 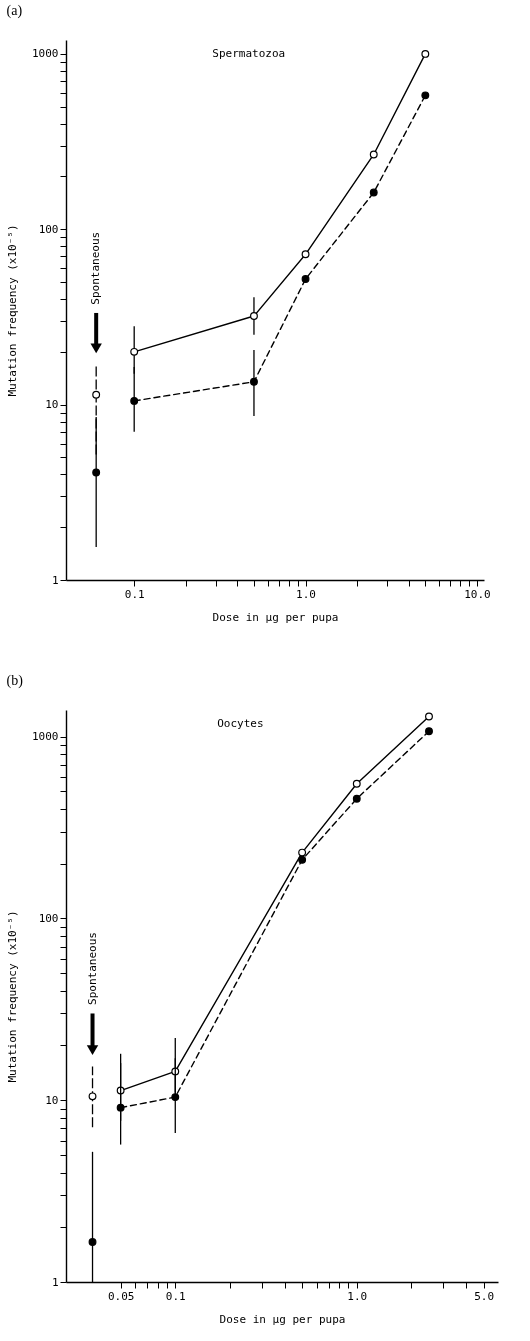 What do you see at coordinates (15, 681) in the screenshot?
I see `chart-title: (b)` at bounding box center [15, 681].